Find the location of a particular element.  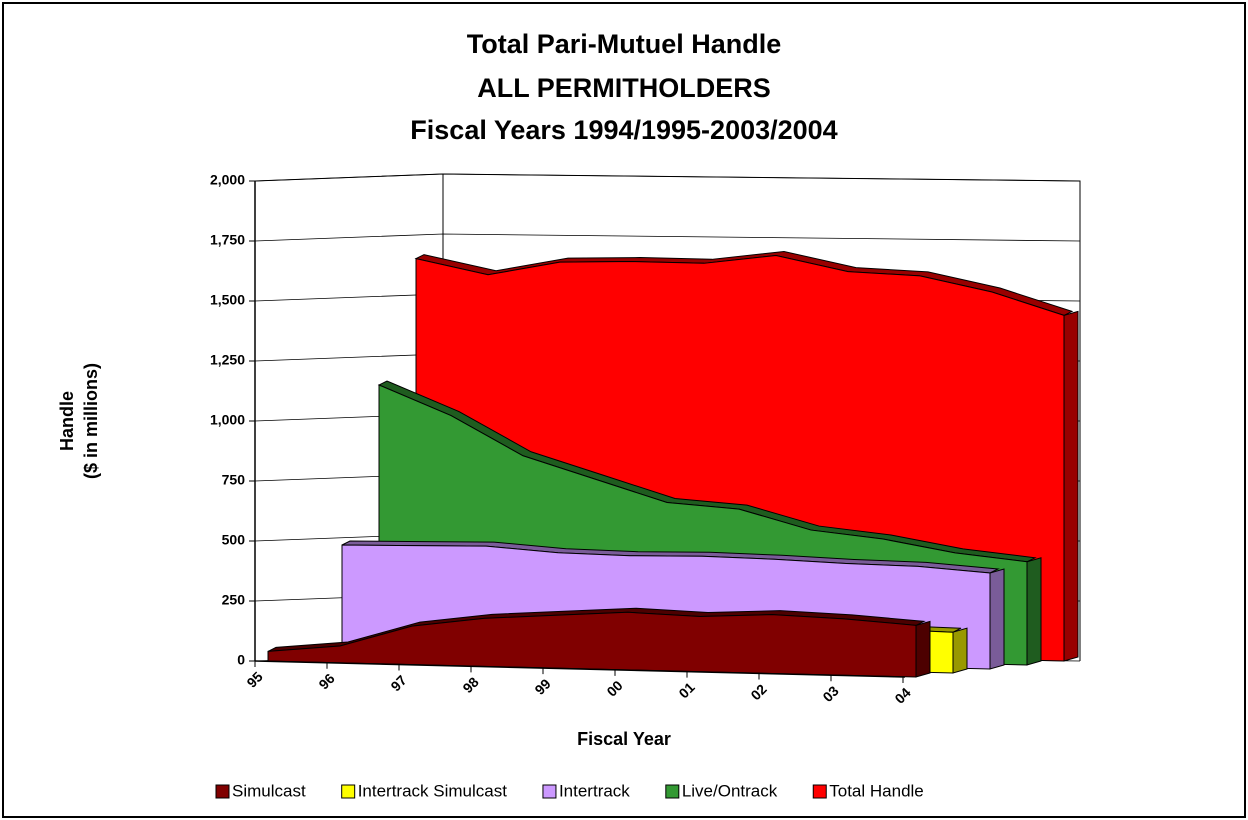

x-axis-label: Fiscal Year is located at coordinates (624, 739).